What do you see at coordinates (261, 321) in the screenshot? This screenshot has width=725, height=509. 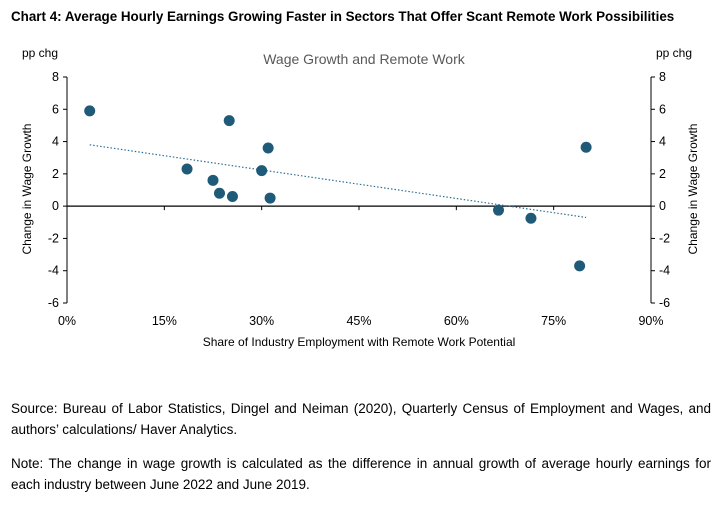 I see `x-tick-label: 30%` at bounding box center [261, 321].